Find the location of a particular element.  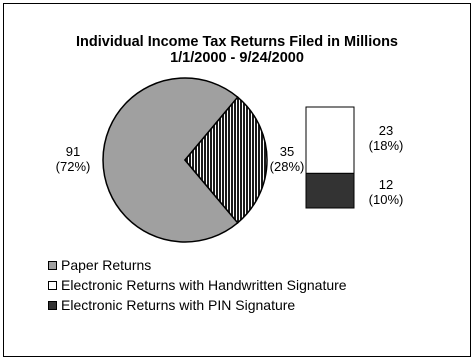

pie-slice-value-label-electronic: 35 is located at coordinates (287, 151).